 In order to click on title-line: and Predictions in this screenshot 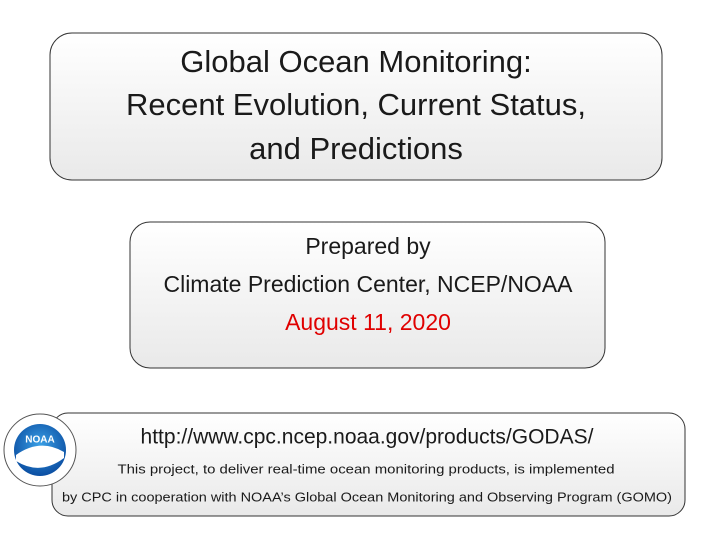, I will do `click(356, 148)`.